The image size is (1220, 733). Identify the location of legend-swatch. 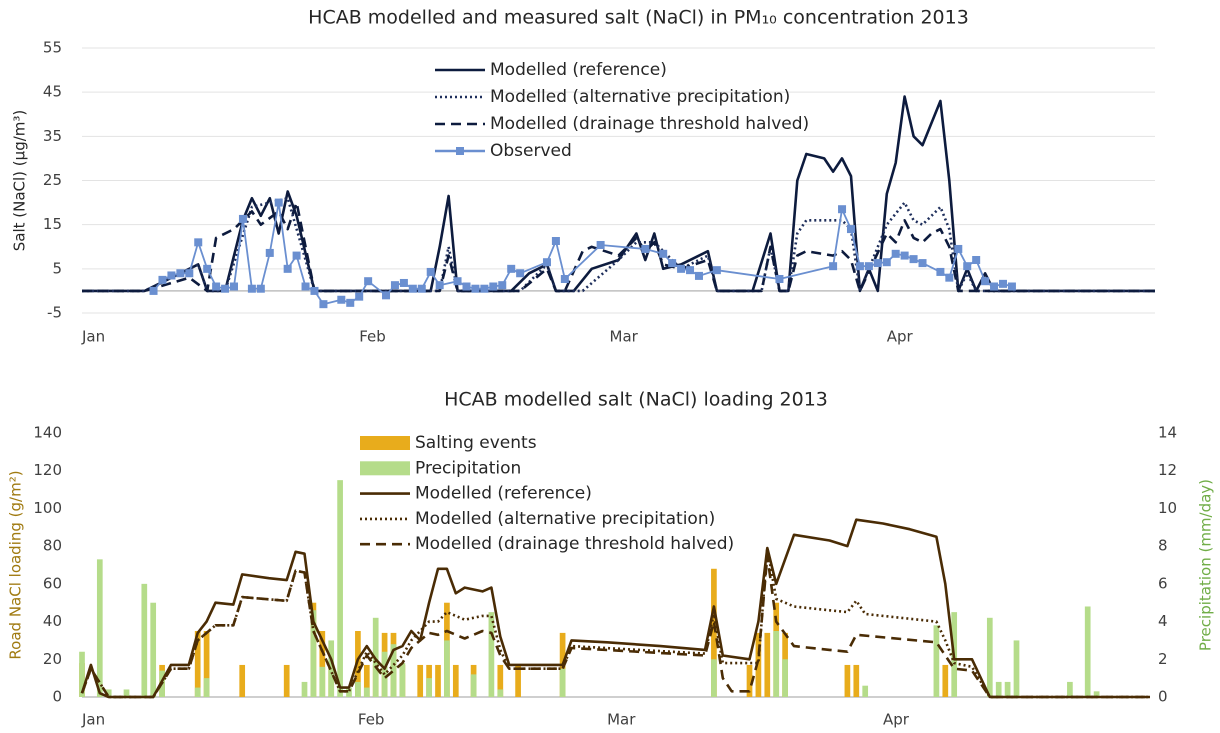
(385, 443).